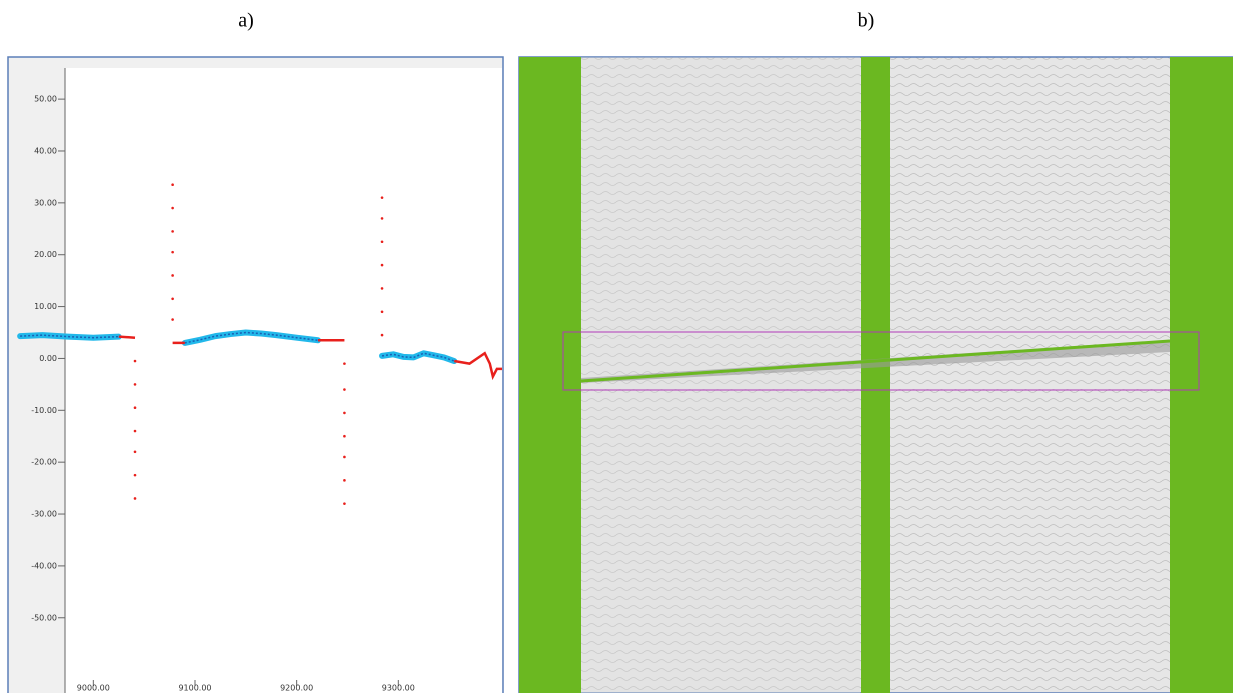 The width and height of the screenshot is (1233, 698). I want to click on y-tick-label: -20.00, so click(44, 462).